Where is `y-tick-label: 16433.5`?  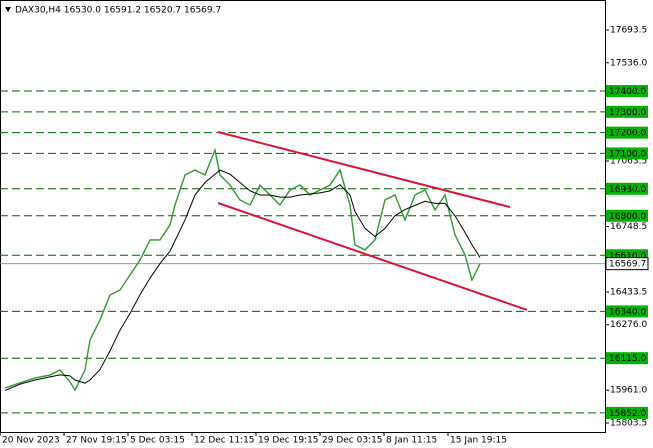
y-tick-label: 16433.5 is located at coordinates (628, 292).